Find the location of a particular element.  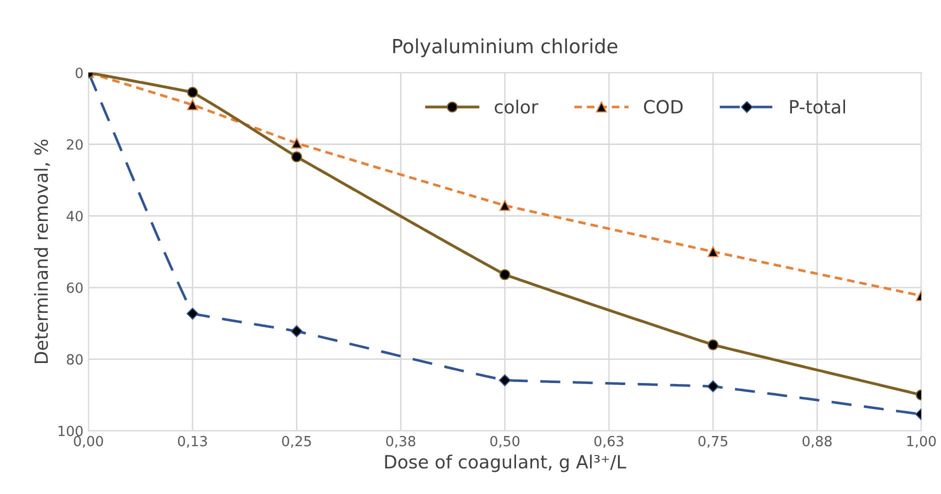

x-axis-title: Dose of coagulant, g Al³⁺/L is located at coordinates (505, 463).